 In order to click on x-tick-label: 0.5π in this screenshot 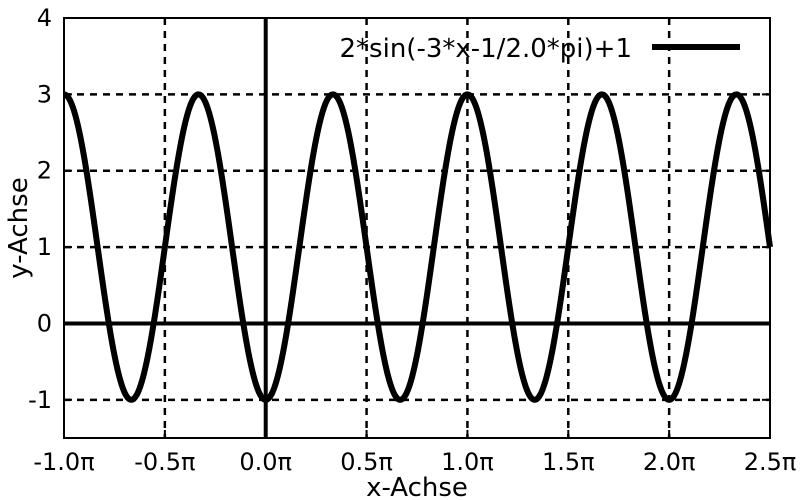, I will do `click(366, 462)`.